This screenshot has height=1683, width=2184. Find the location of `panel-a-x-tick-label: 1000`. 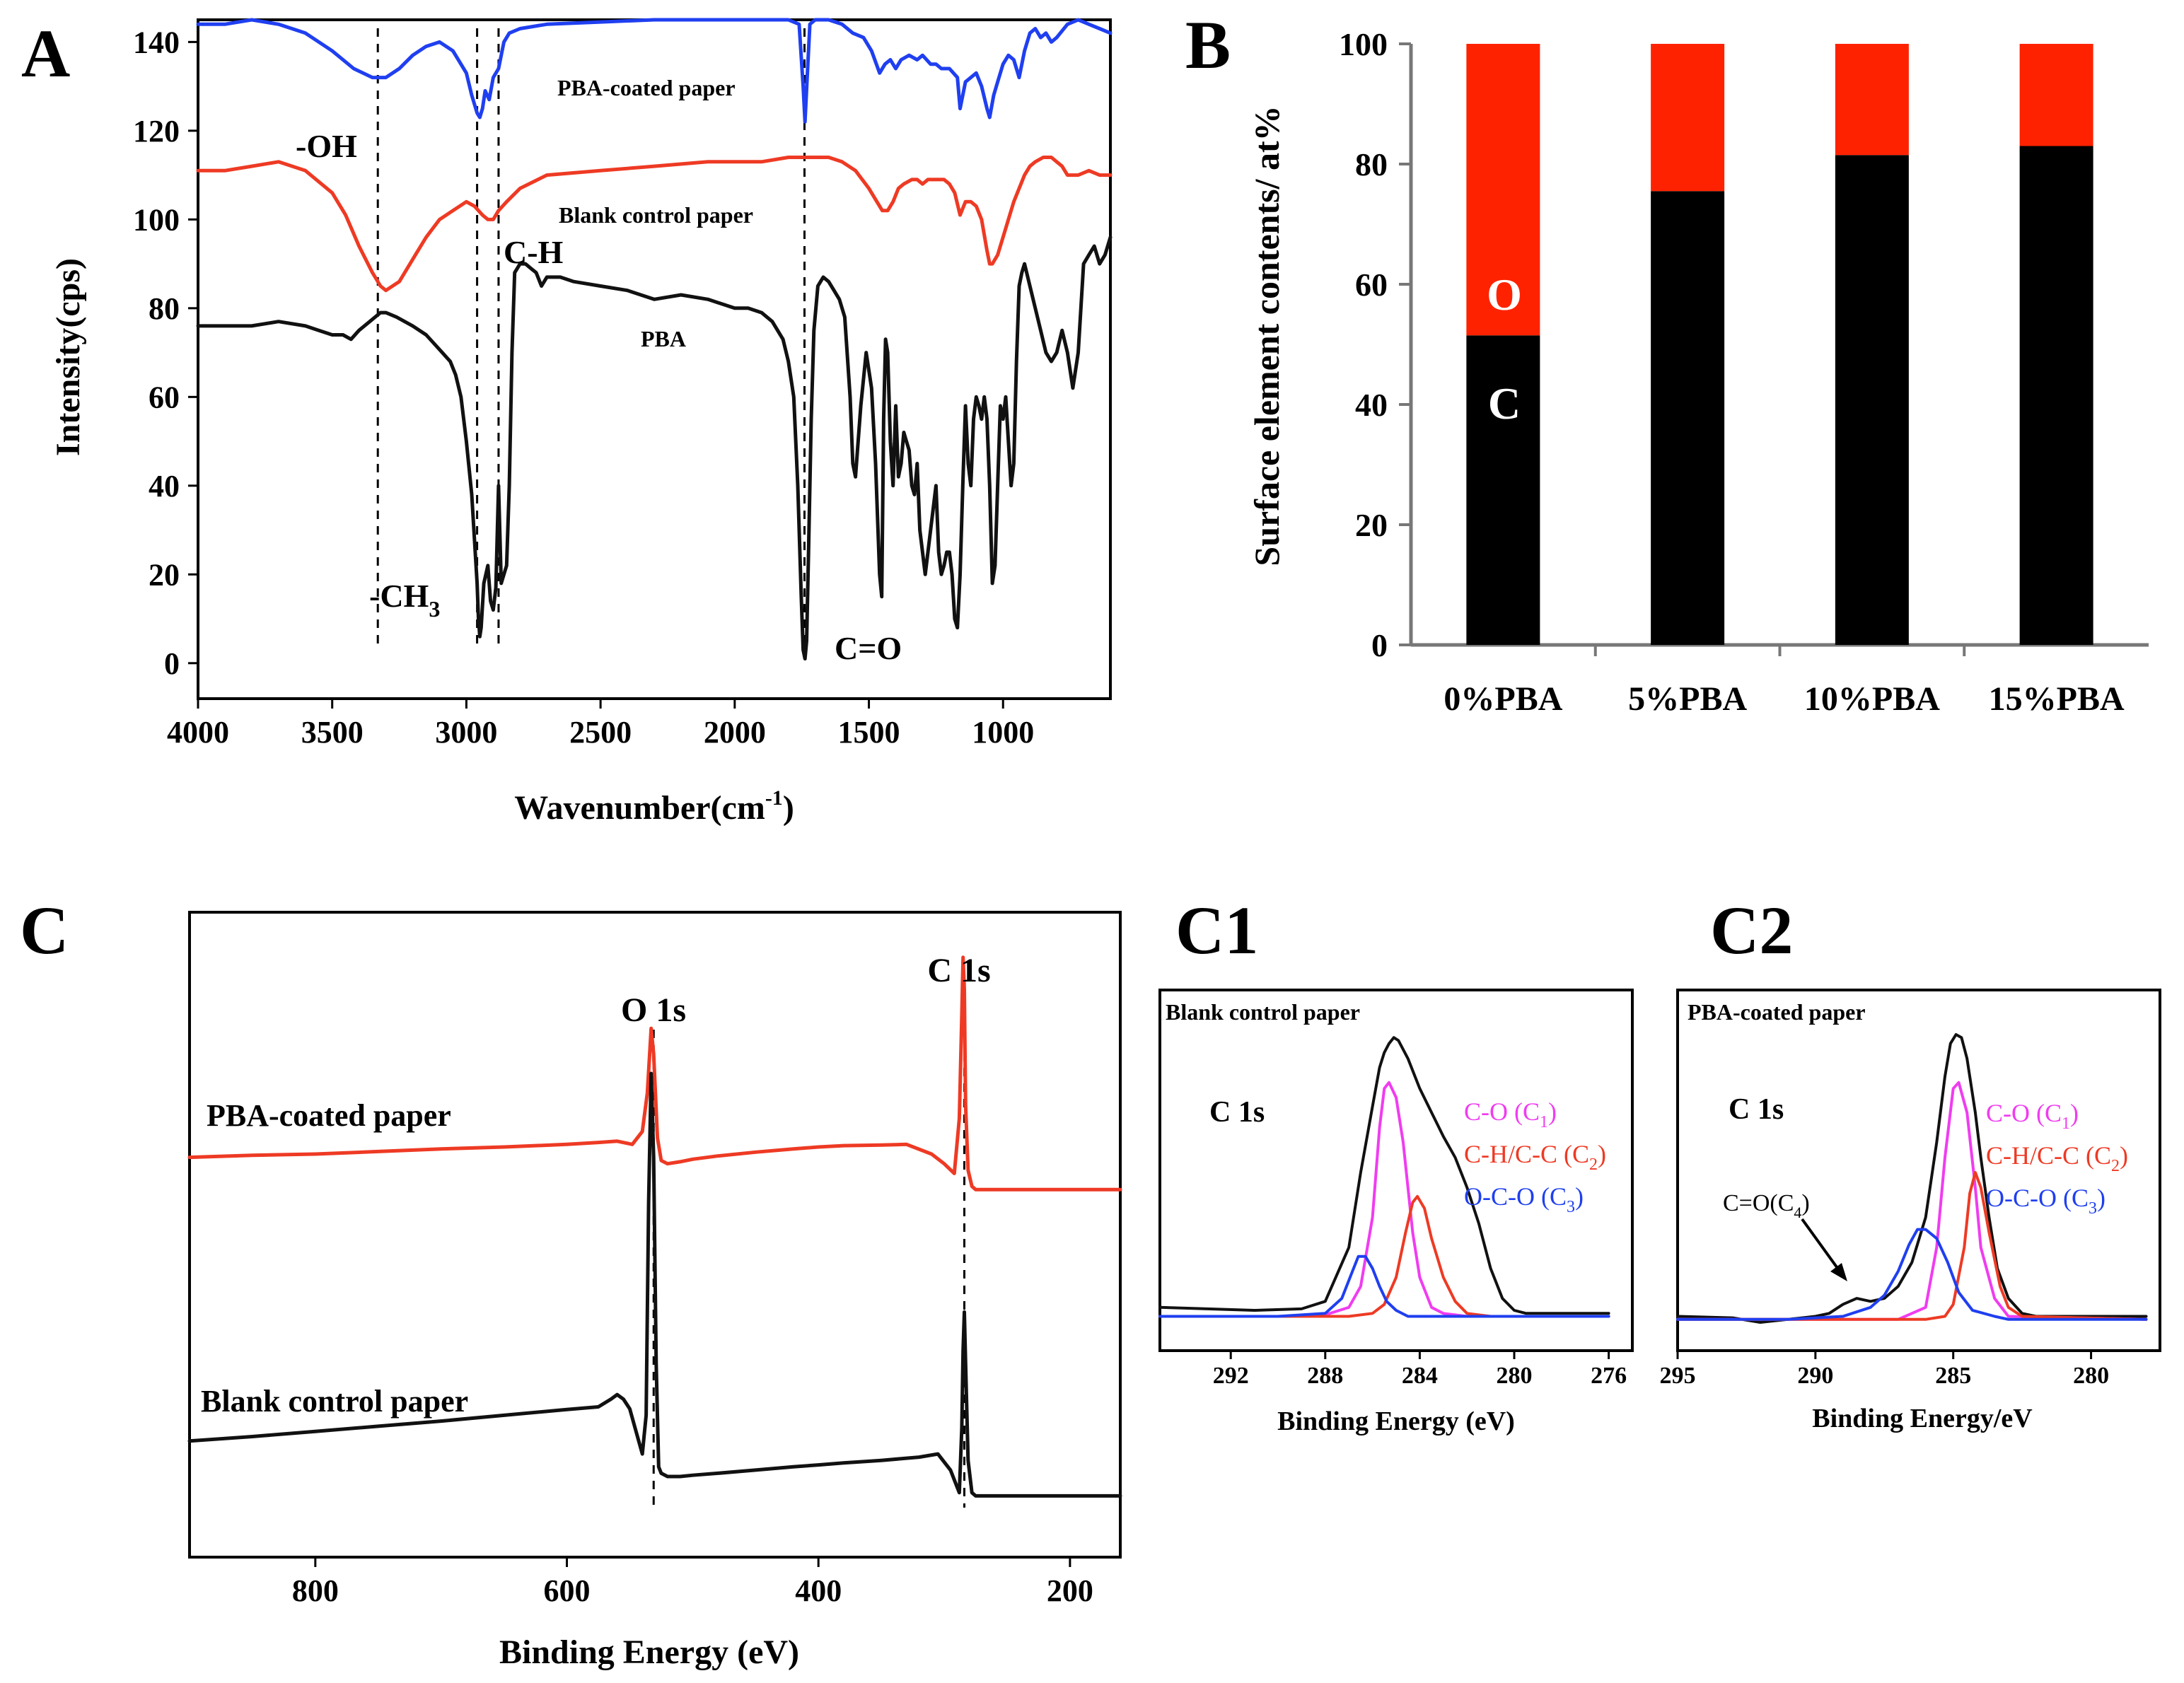

panel-a-x-tick-label: 1000 is located at coordinates (1003, 733).